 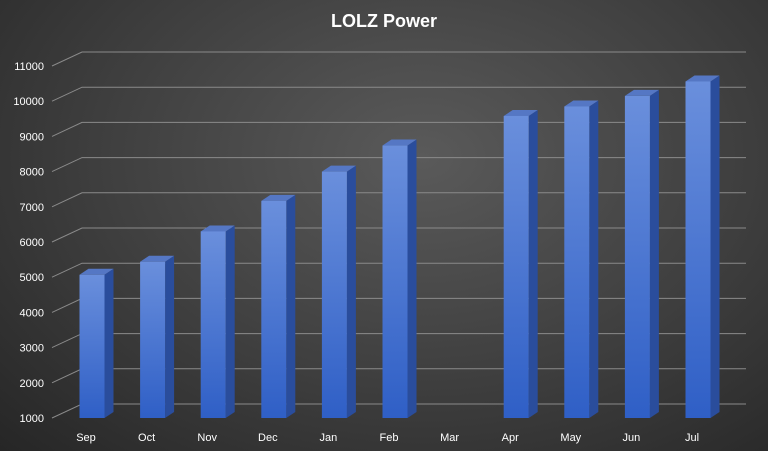 I want to click on bar-feb, so click(x=399, y=278).